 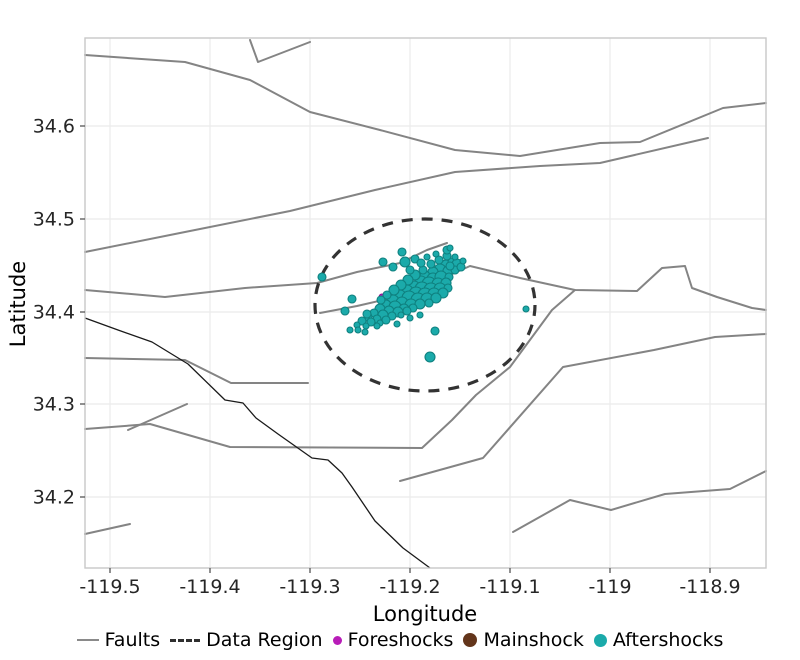 I want to click on x-tick-label: -119.5, so click(x=109, y=587).